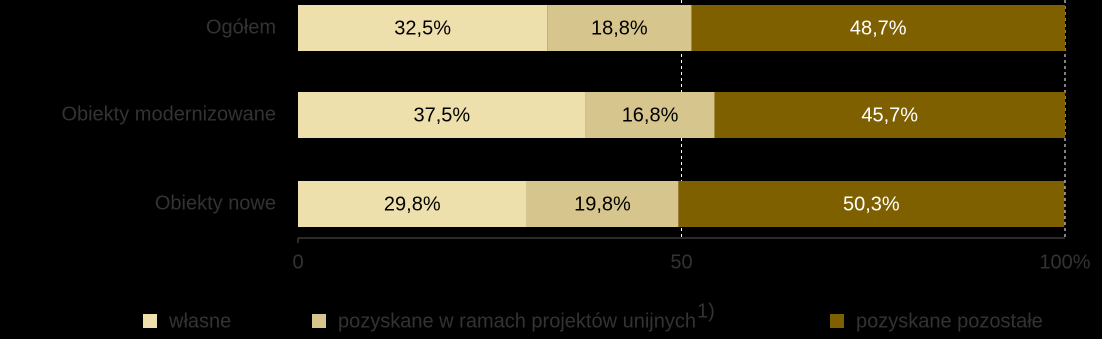  I want to click on value-label: 32,5%, so click(422, 28).